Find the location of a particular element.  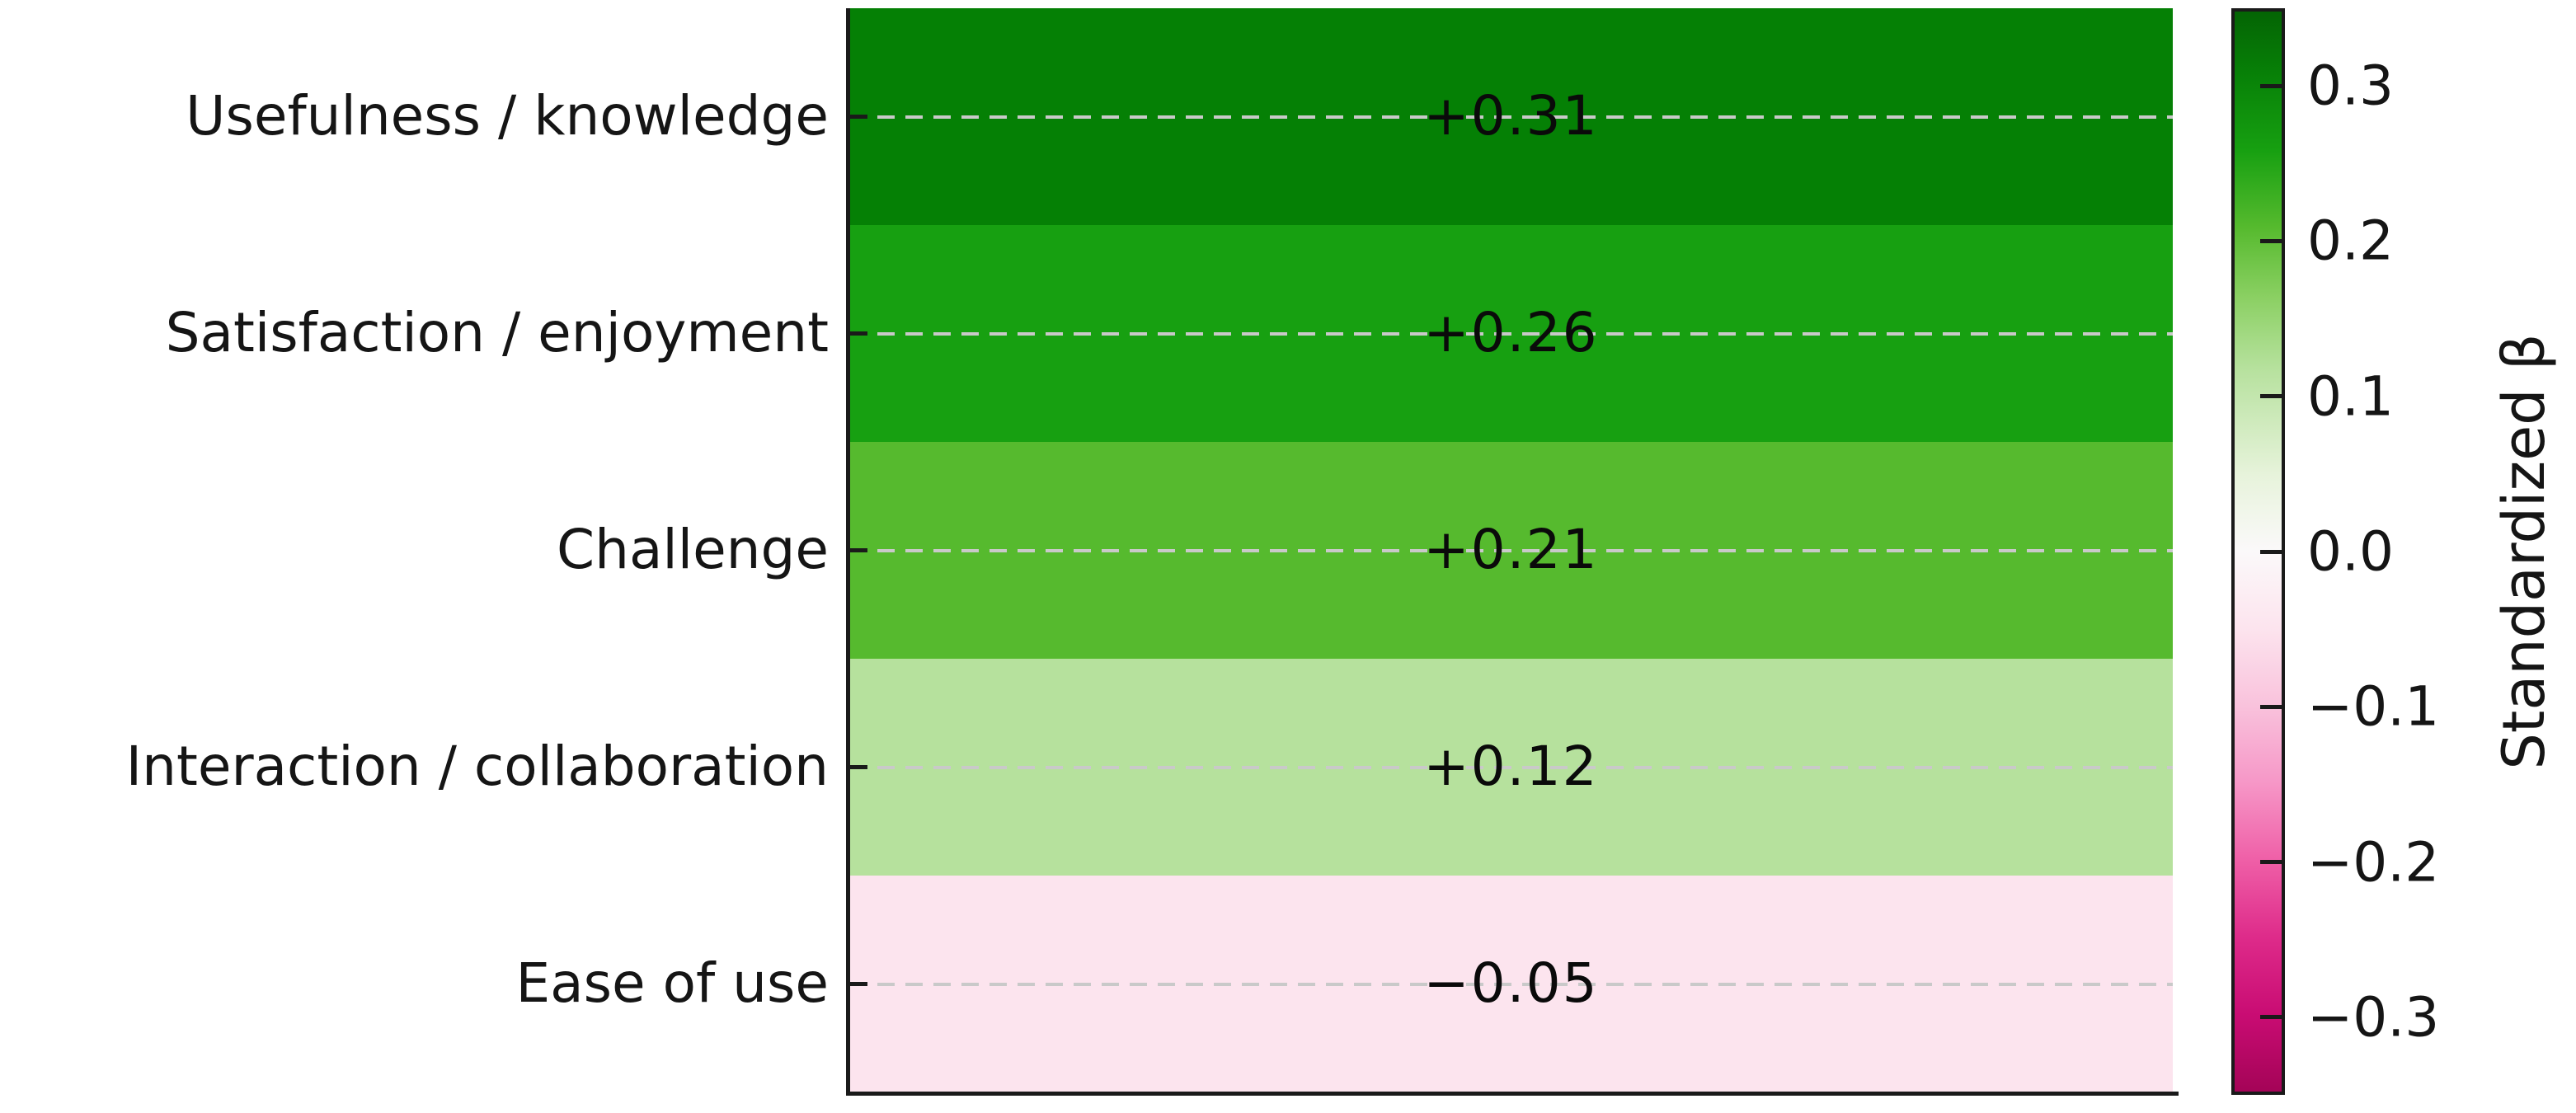

heatmap-cell: +0.21 is located at coordinates (1511, 550).